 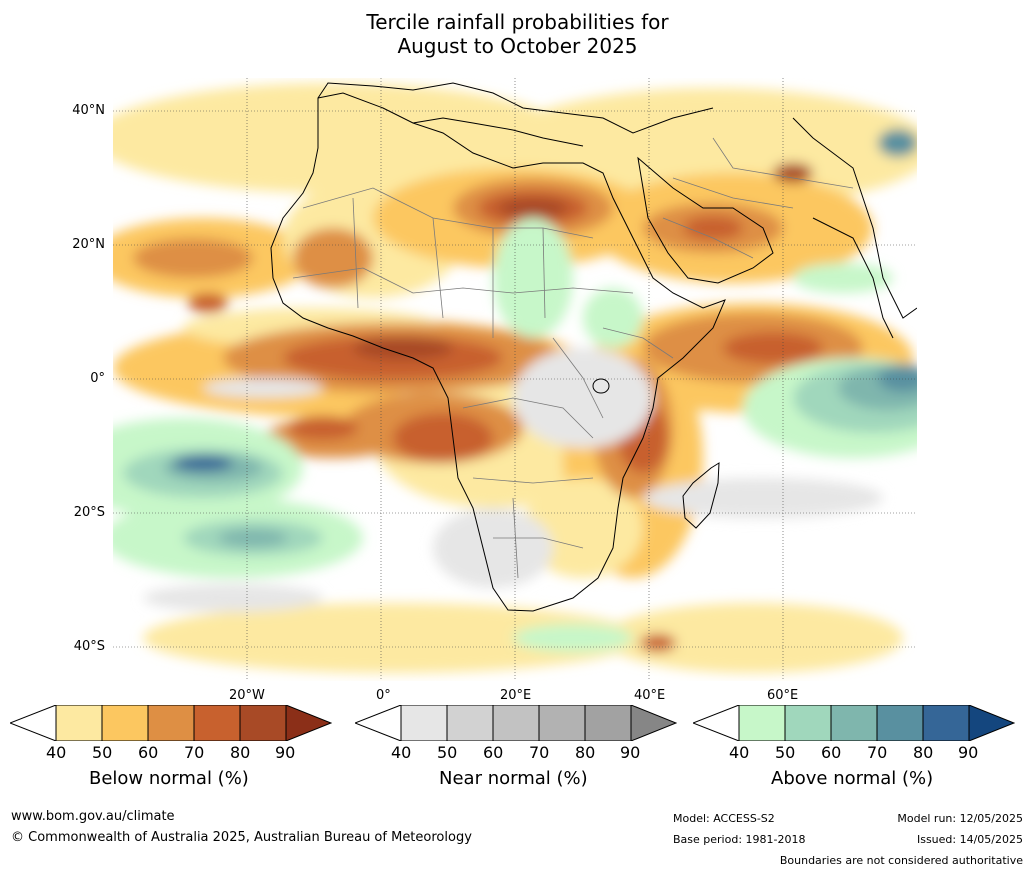 I want to click on model-run-text: Model run: 12/05/2025, so click(x=960, y=818).